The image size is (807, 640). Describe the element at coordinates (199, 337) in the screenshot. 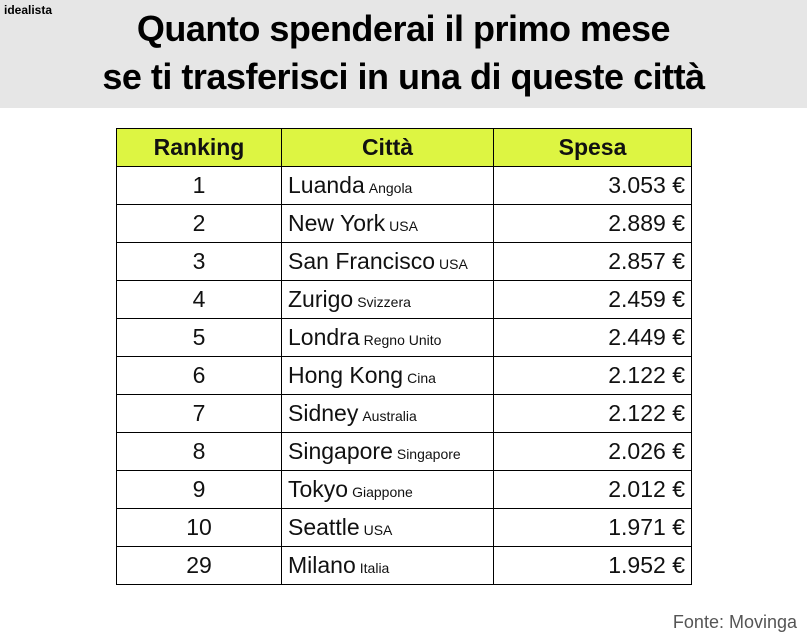

I see `ranking-cell: 5` at that location.